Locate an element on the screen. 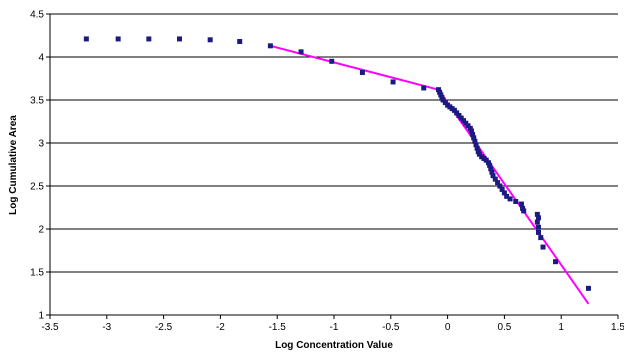  x-tick-labels: -3.5 -3 -2.5 -2 -1.5 -1 -0.5 0 0.5 1 1.5 is located at coordinates (332, 327).